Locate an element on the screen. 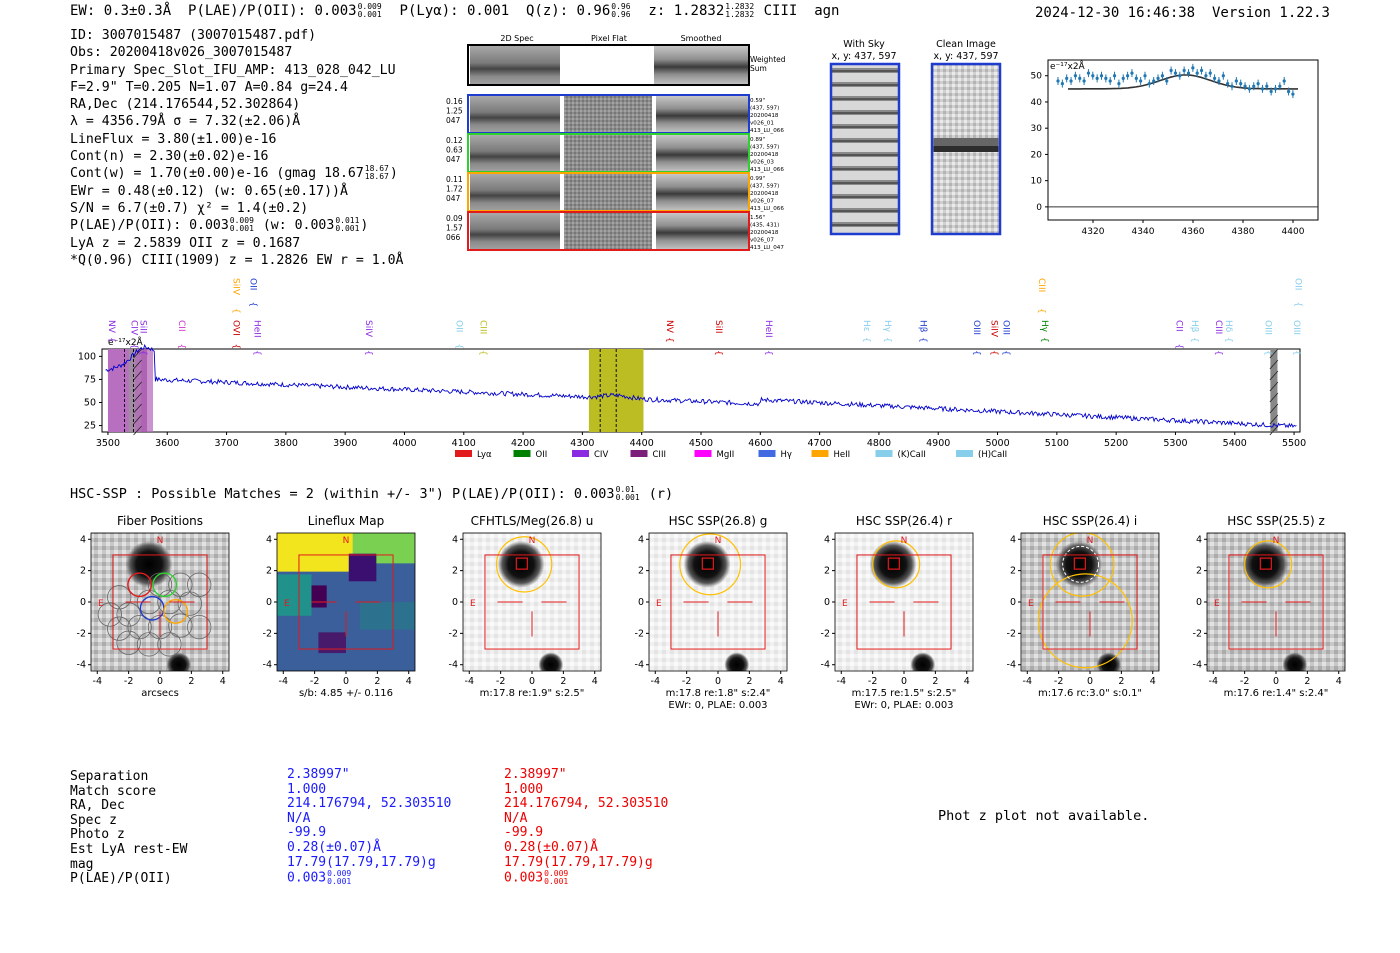 The height and width of the screenshot is (953, 1400). spectrum-x-tick-label: 5500 is located at coordinates (1294, 443).